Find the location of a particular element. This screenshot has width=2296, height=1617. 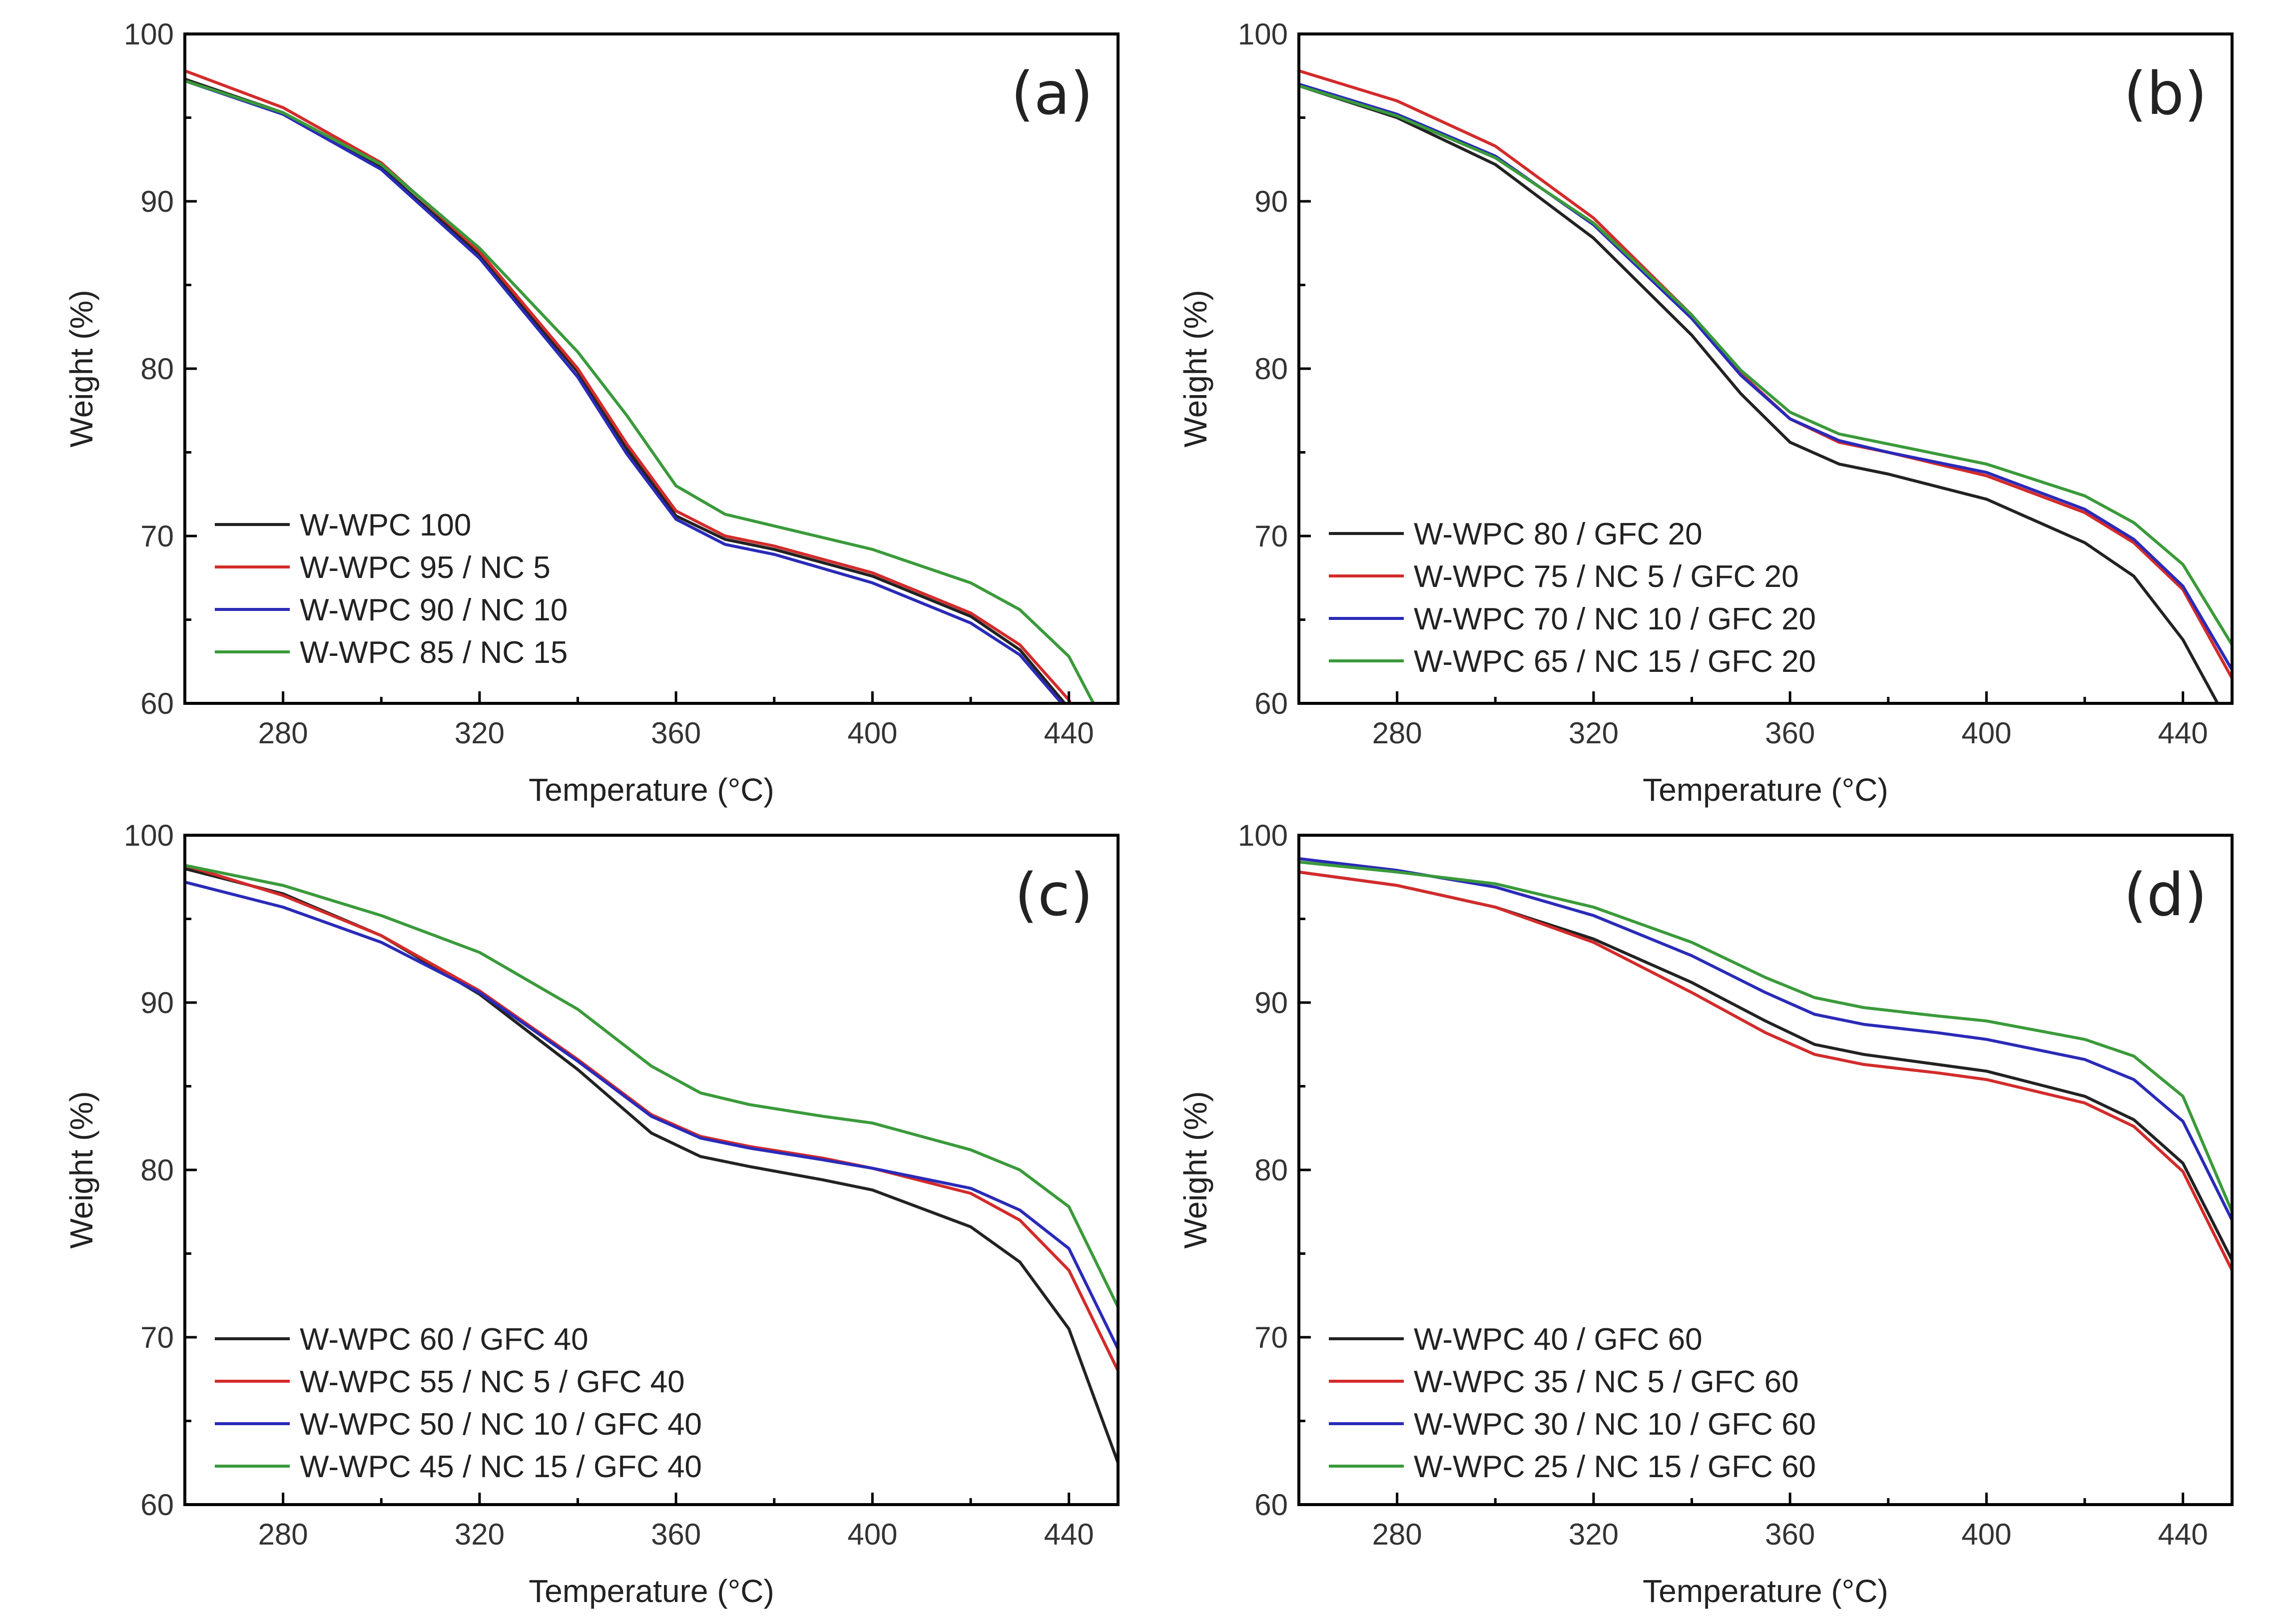

legend-entry: W-WPC 65 / NC 15 / GFC 20 is located at coordinates (1615, 661).